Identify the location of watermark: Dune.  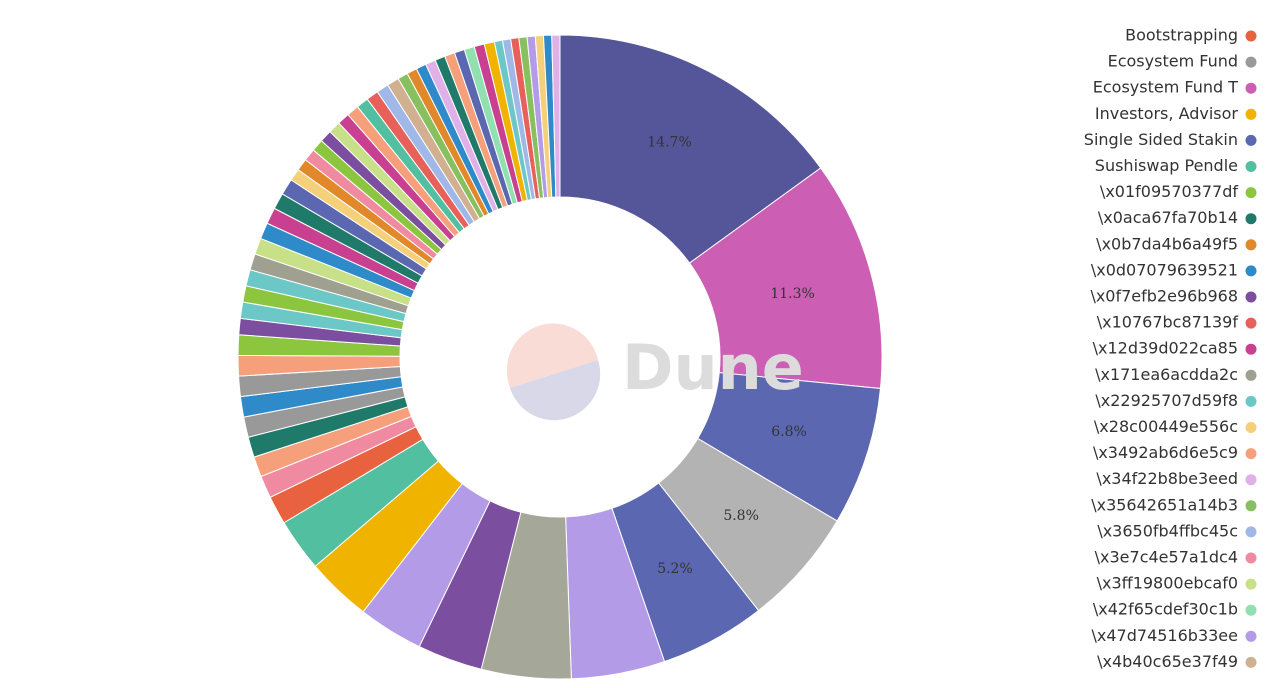
(655, 372).